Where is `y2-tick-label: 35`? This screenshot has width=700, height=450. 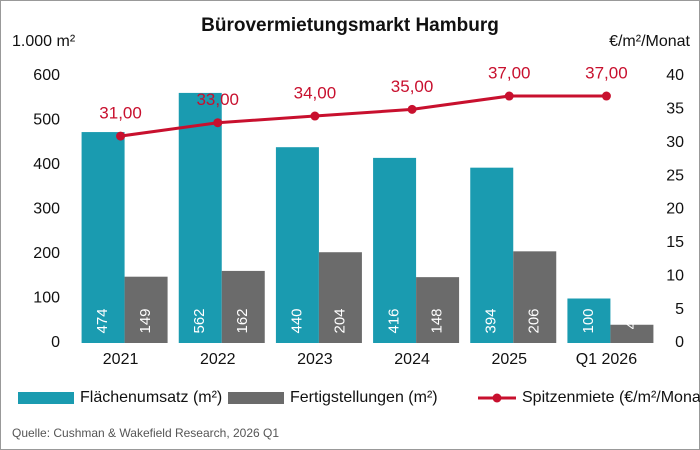 y2-tick-label: 35 is located at coordinates (675, 109).